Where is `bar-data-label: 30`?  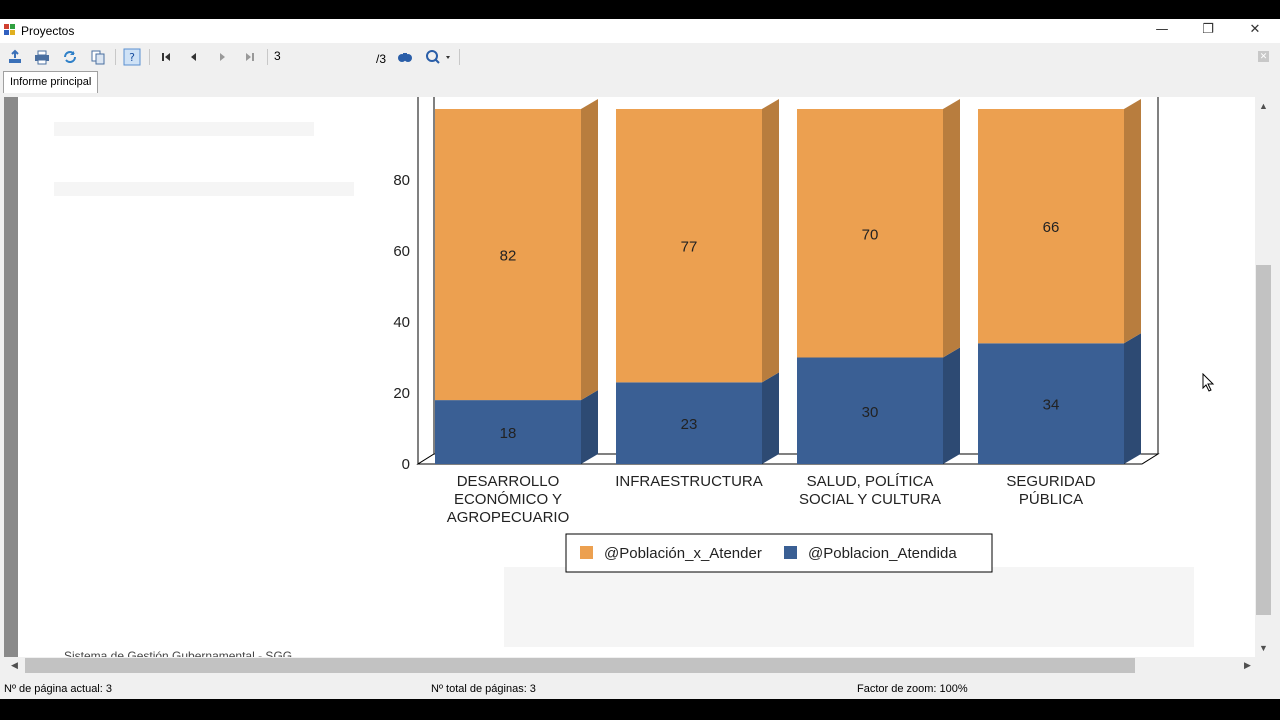 bar-data-label: 30 is located at coordinates (870, 412).